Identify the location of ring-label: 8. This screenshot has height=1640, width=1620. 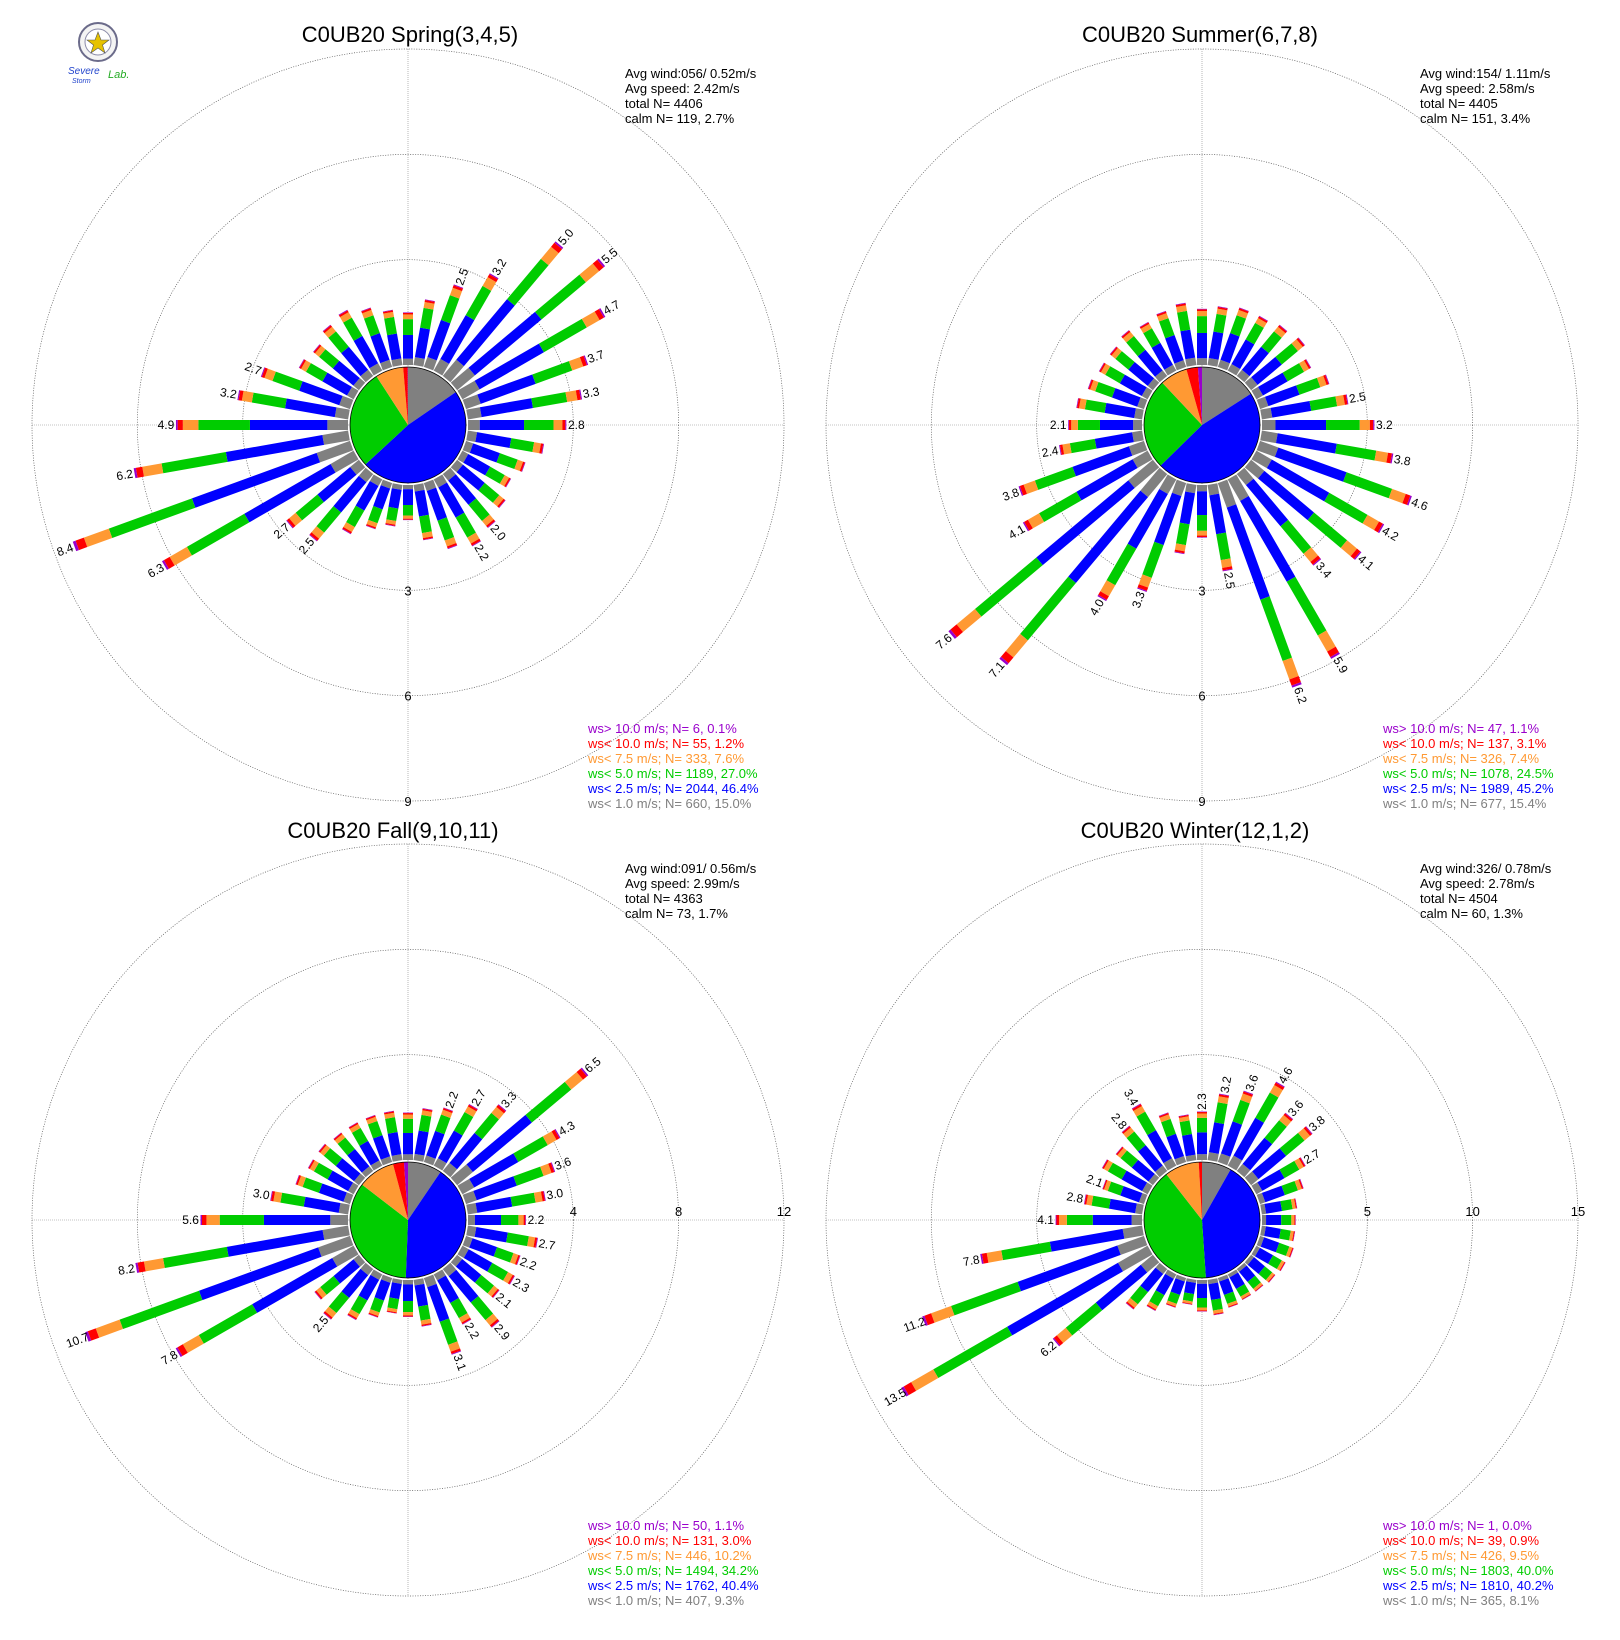
(678, 1211).